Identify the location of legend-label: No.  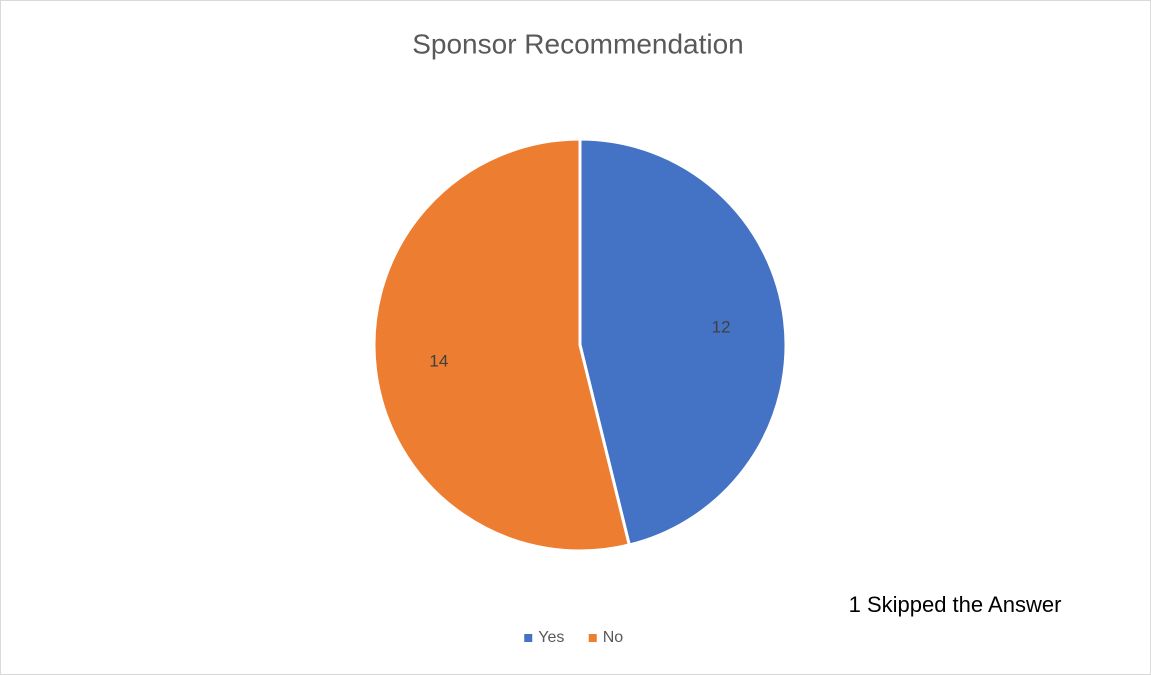
(613, 637).